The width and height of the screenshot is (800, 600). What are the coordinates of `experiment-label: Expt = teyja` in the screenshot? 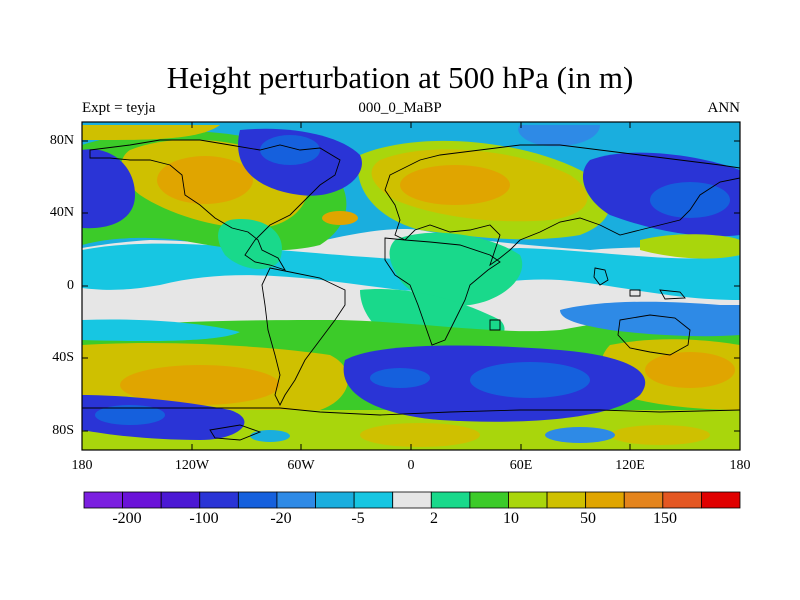 It's located at (119, 108).